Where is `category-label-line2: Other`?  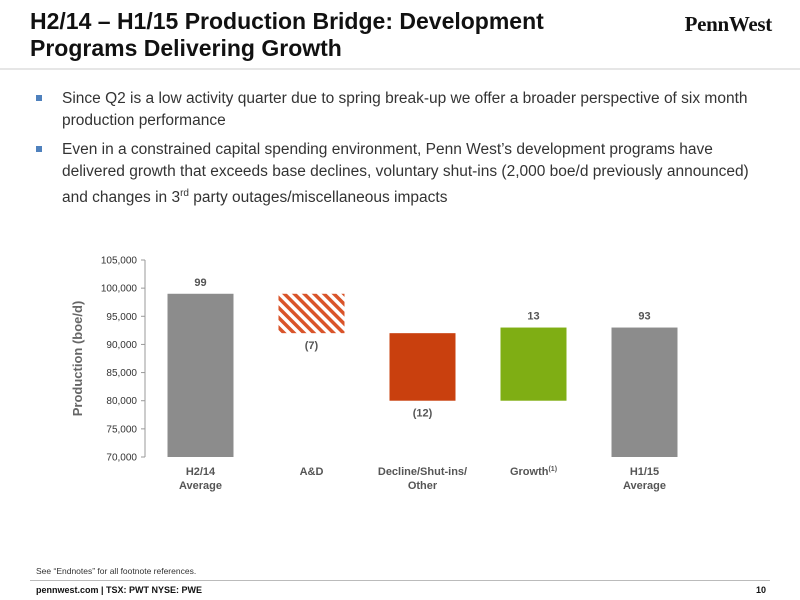 category-label-line2: Other is located at coordinates (423, 486).